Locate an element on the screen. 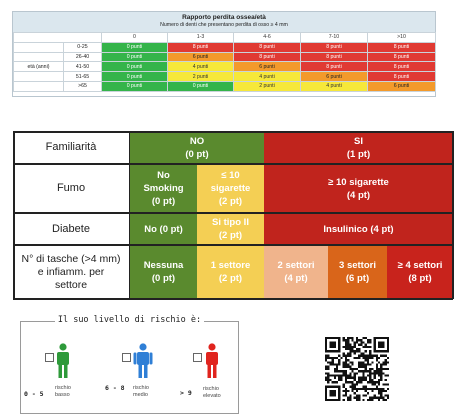 This screenshot has width=460, height=419. bone-header-empty is located at coordinates (57, 37).